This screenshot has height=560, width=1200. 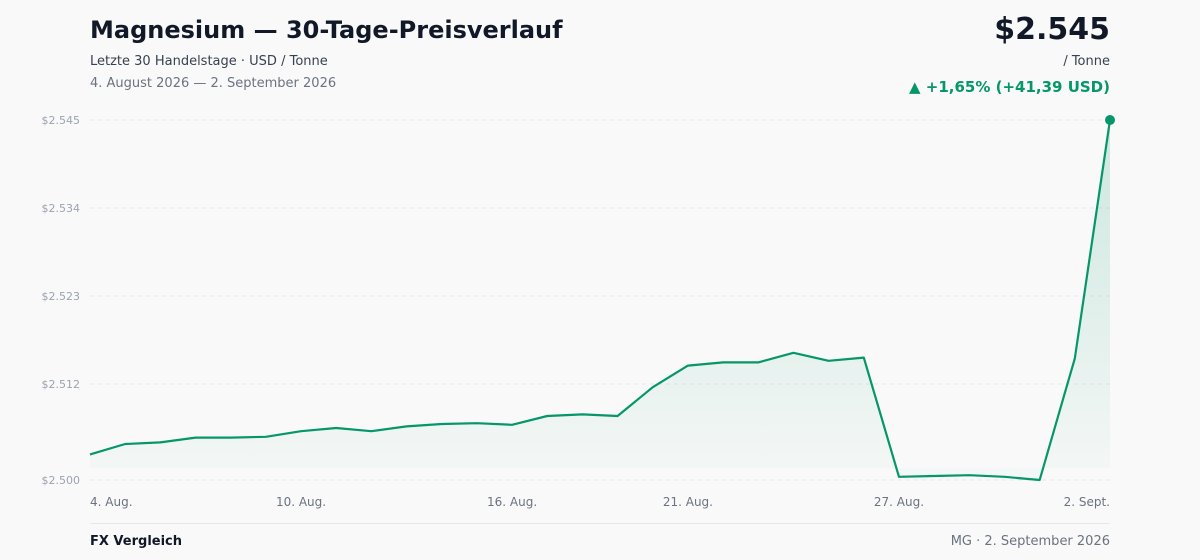 What do you see at coordinates (512, 502) in the screenshot?
I see `x-tick-label: 16. Aug.` at bounding box center [512, 502].